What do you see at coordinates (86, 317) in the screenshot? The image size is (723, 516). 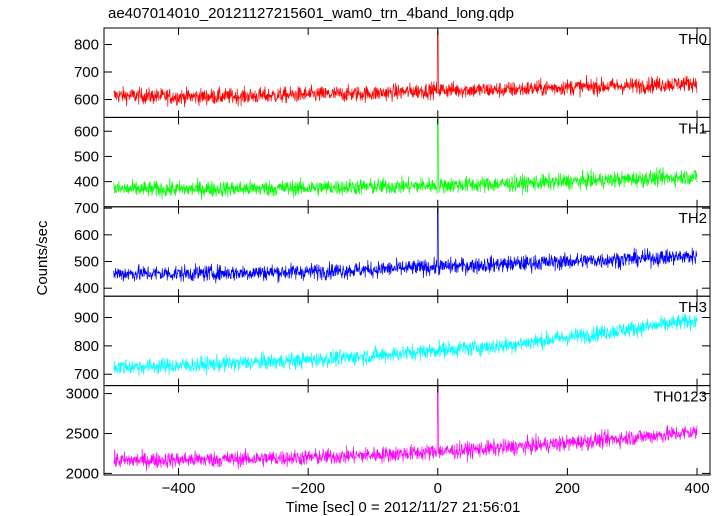 I see `y-tick-label: 900` at bounding box center [86, 317].